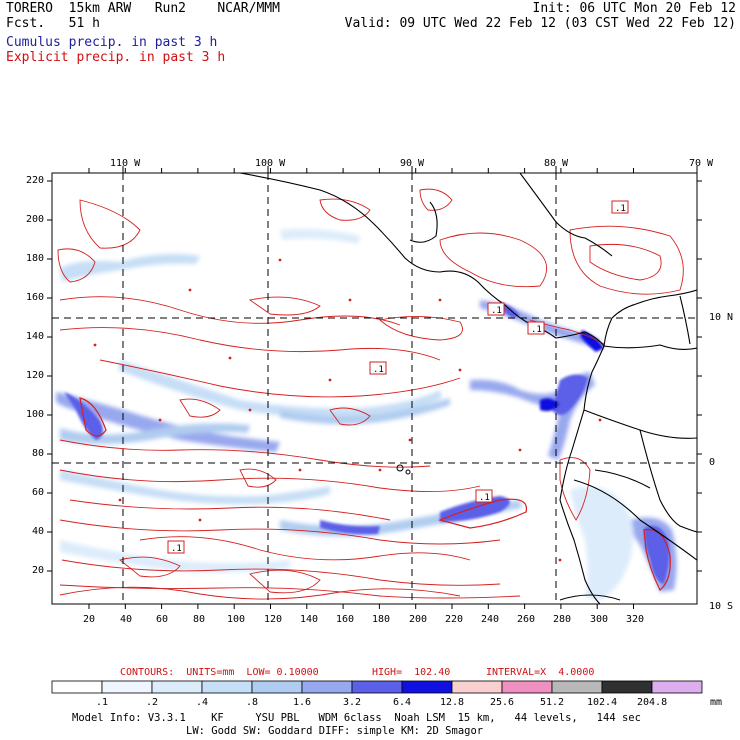  What do you see at coordinates (252, 702) in the screenshot?
I see `colorbar-tick-label: .8` at bounding box center [252, 702].